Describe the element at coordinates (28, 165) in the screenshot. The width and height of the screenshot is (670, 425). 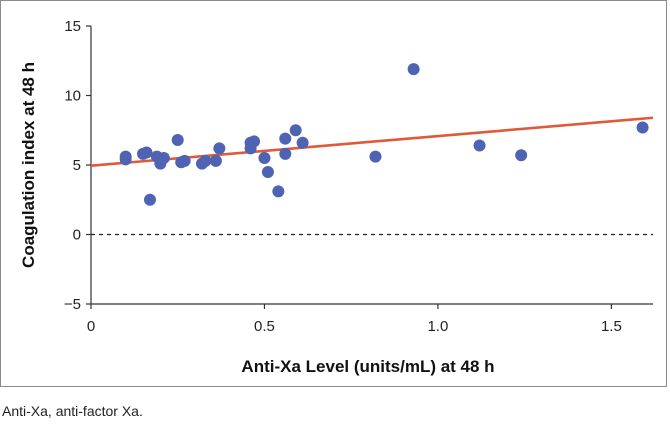
I see `y-axis-title: Coagulation index at 48 h` at that location.